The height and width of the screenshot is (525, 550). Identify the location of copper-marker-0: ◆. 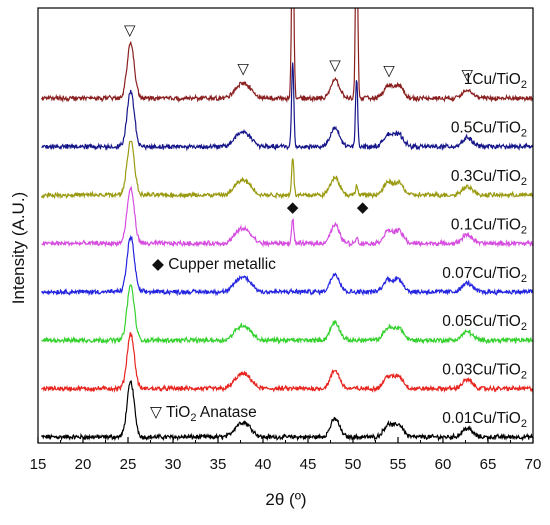
(293, 207).